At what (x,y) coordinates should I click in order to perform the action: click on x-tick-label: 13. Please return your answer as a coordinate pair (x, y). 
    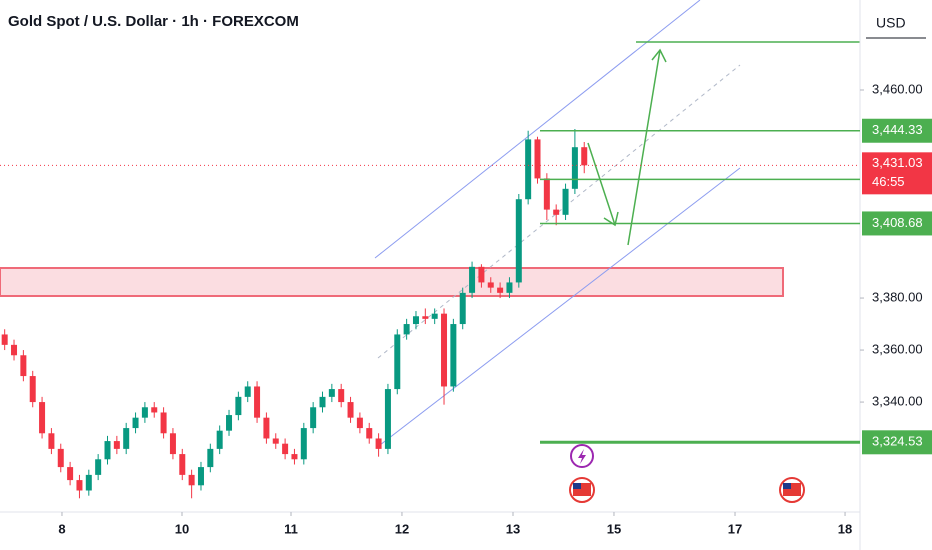
    Looking at the image, I should click on (513, 528).